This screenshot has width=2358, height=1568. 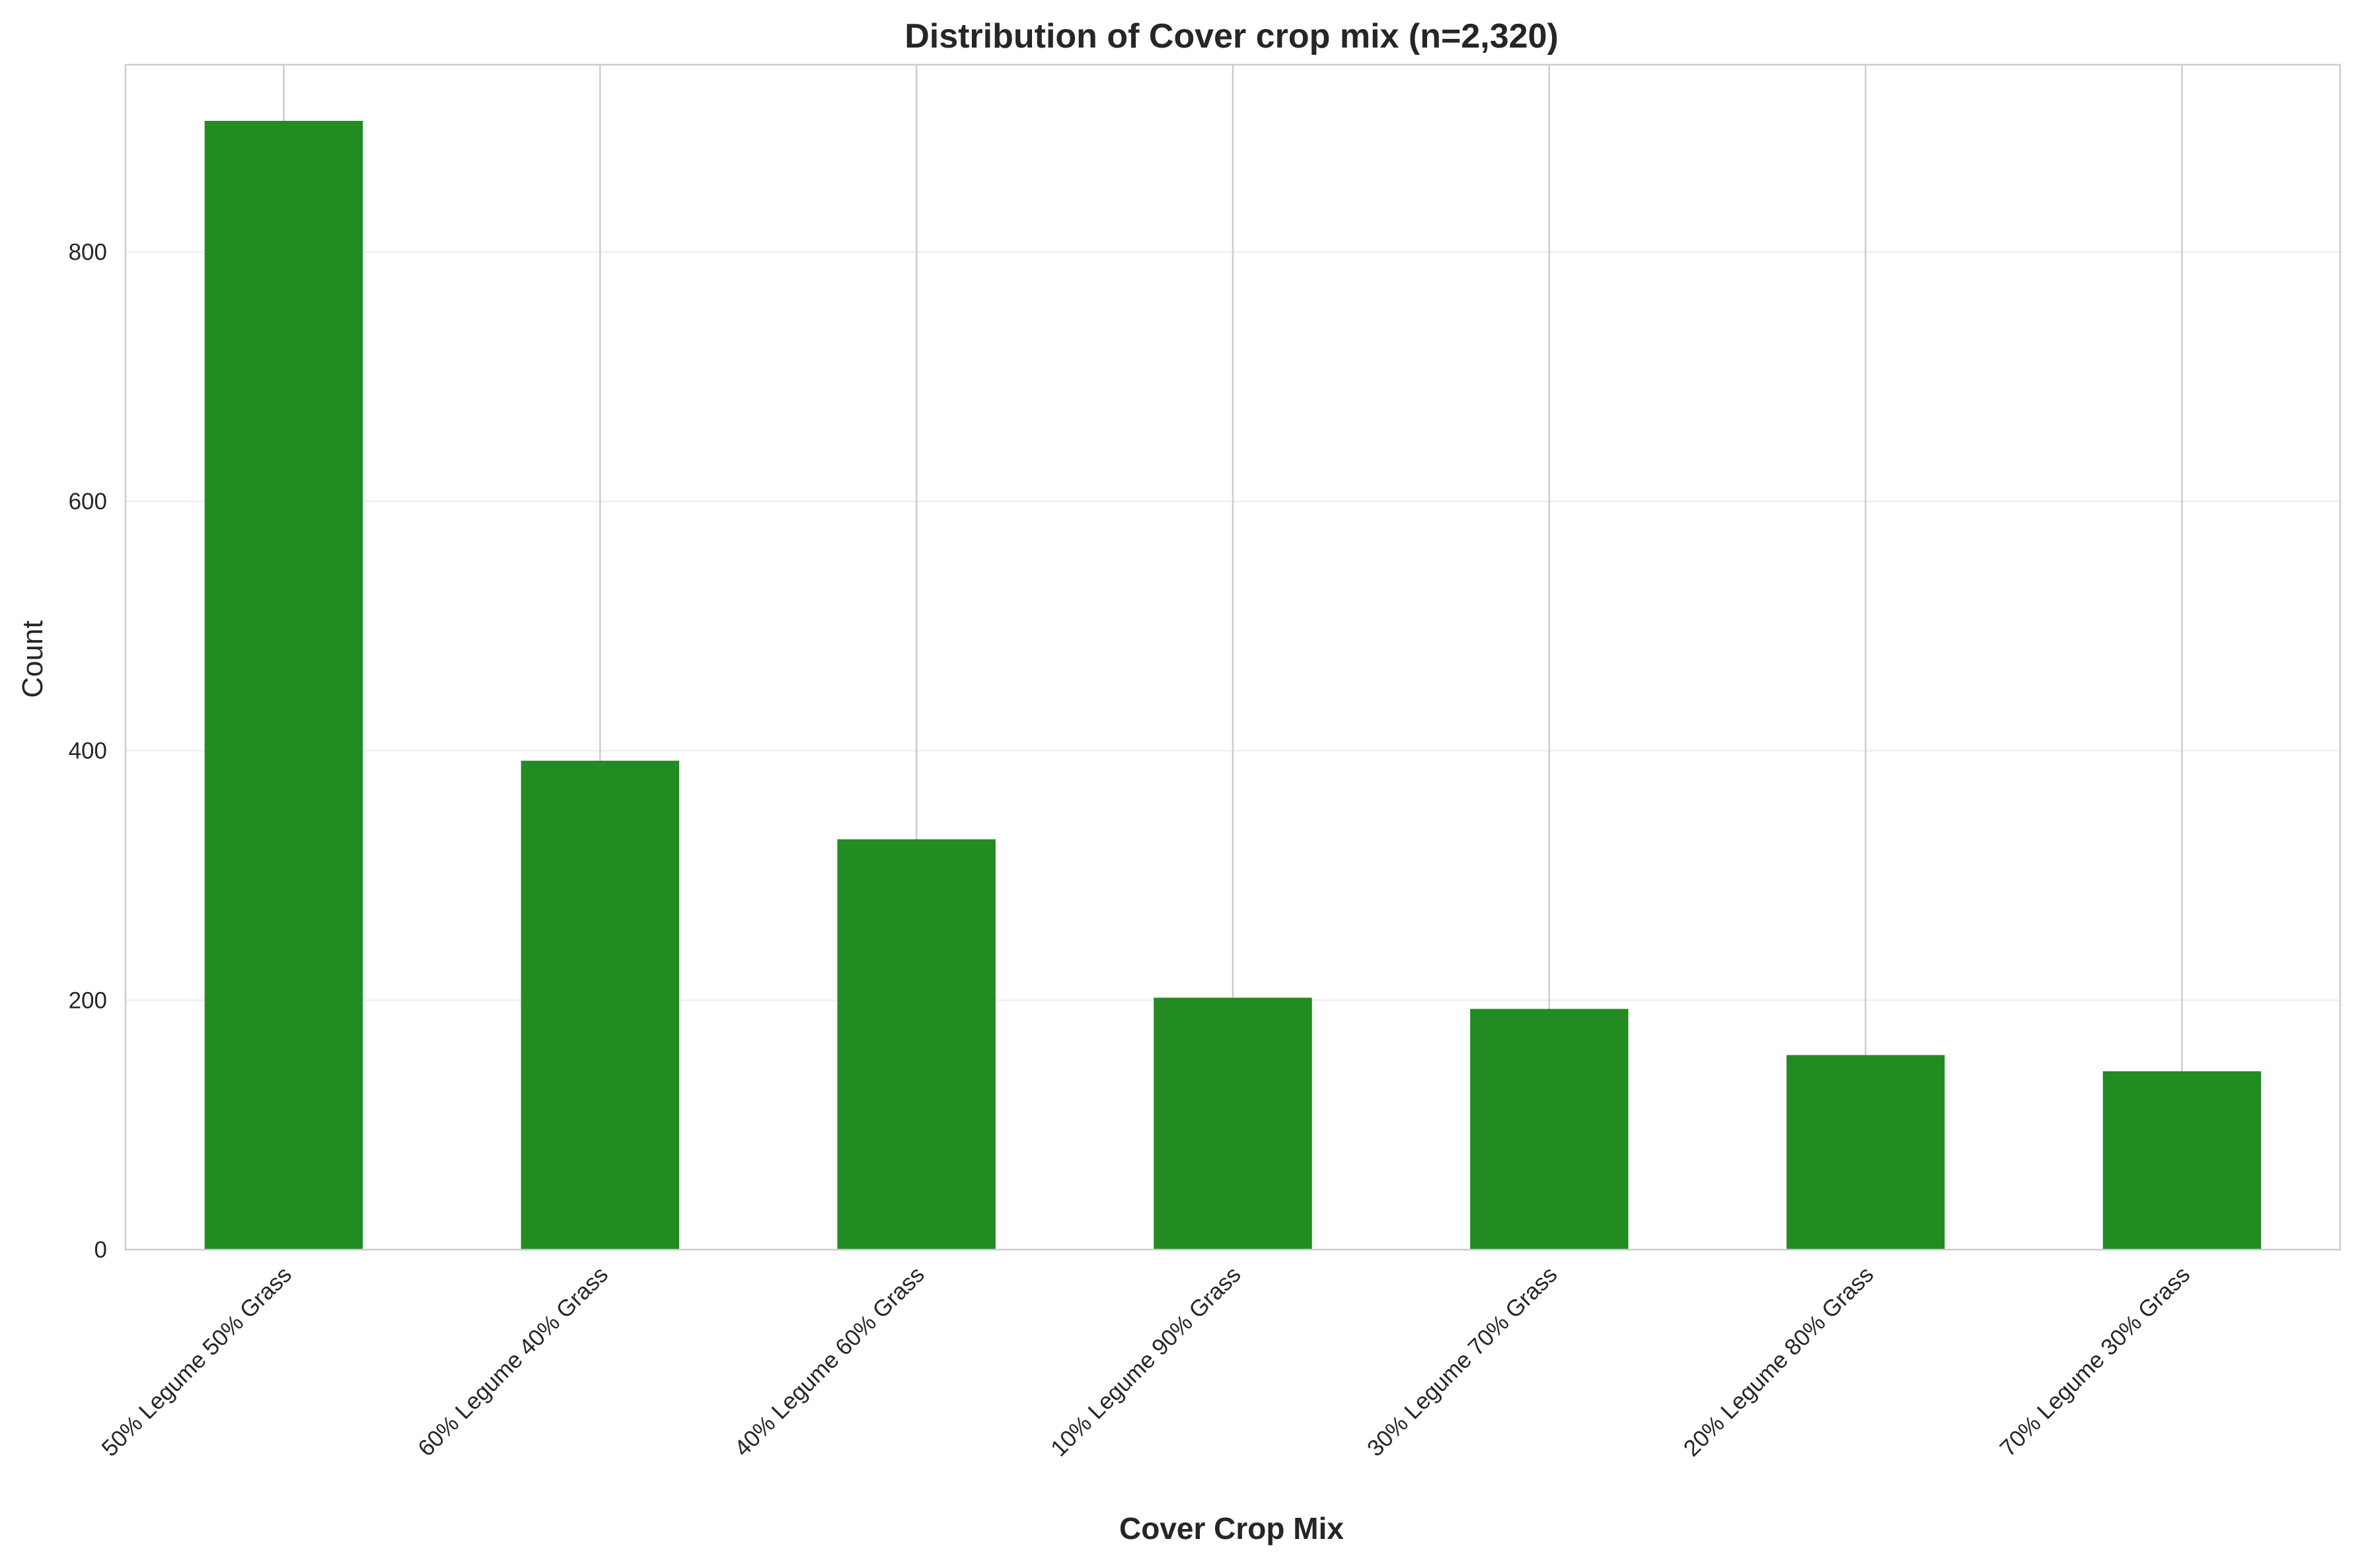 I want to click on y-tick-label: 0, so click(x=100, y=1250).